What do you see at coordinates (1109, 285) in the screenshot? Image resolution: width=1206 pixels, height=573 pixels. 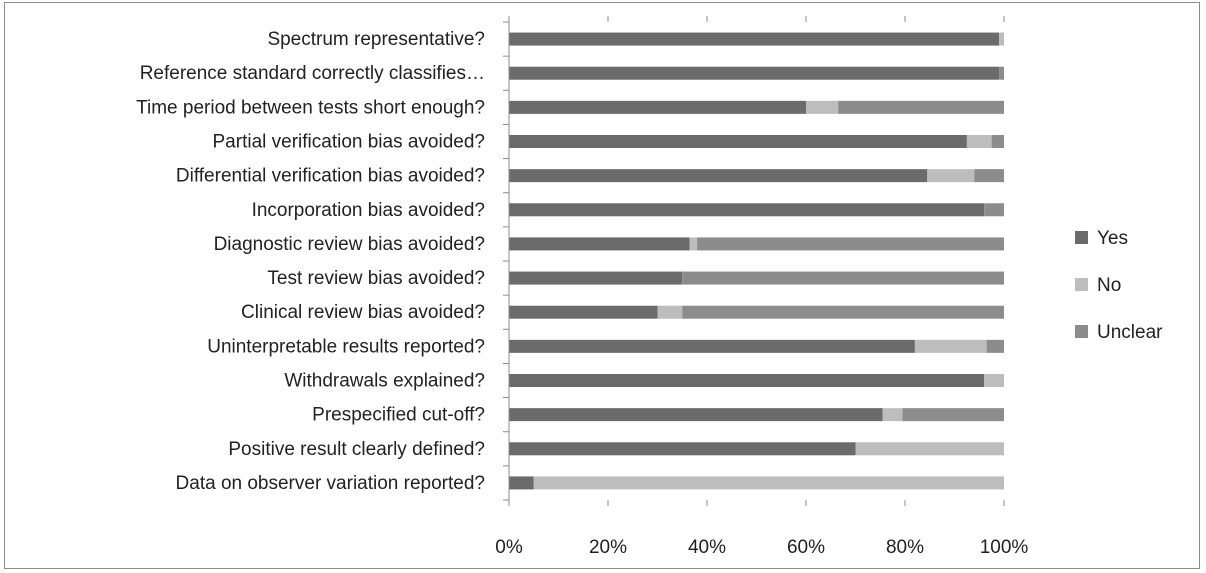 I see `legend-label-no: No` at bounding box center [1109, 285].